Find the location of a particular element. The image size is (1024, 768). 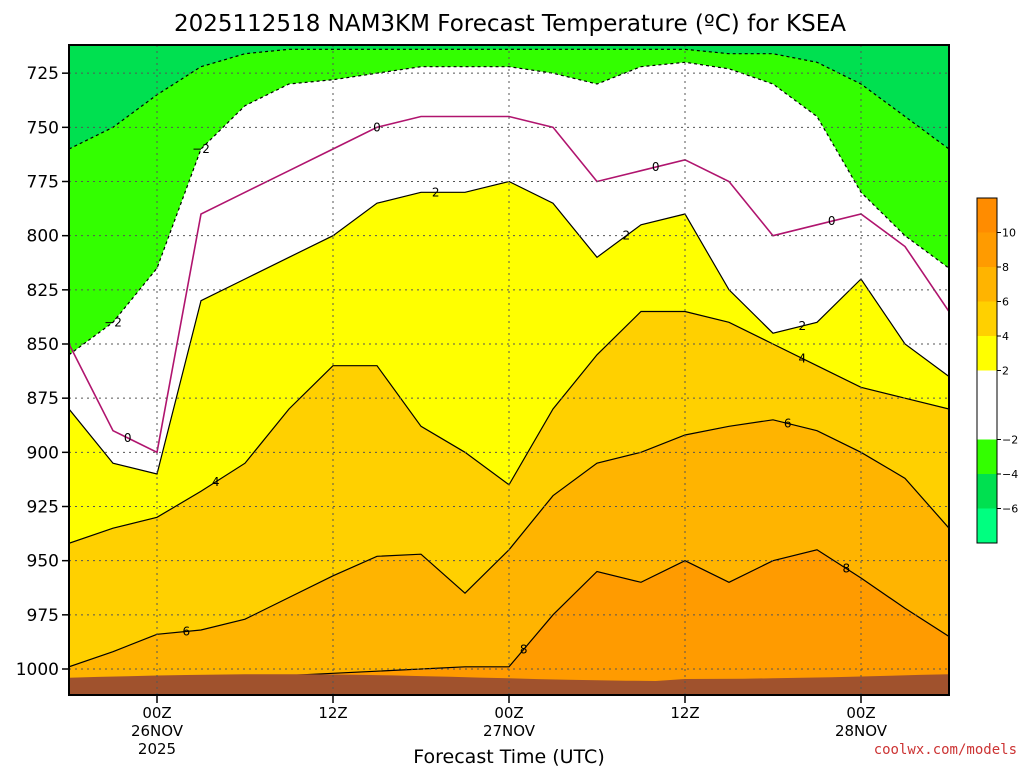

y-tick-label: 850 is located at coordinates (43, 345).